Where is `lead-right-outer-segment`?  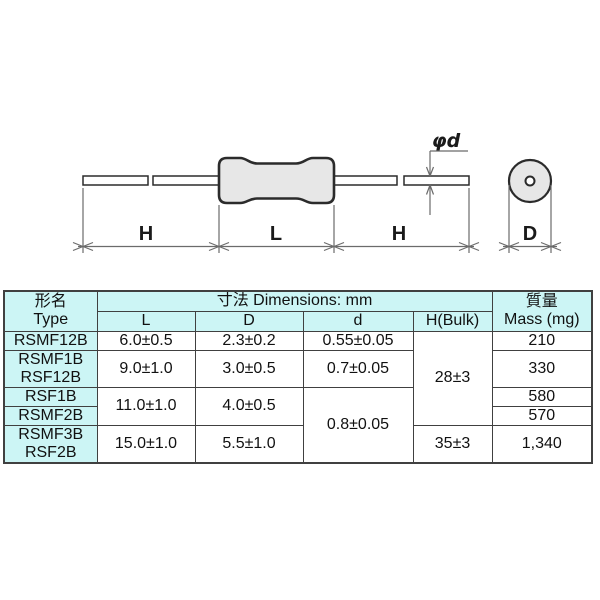 lead-right-outer-segment is located at coordinates (436, 180).